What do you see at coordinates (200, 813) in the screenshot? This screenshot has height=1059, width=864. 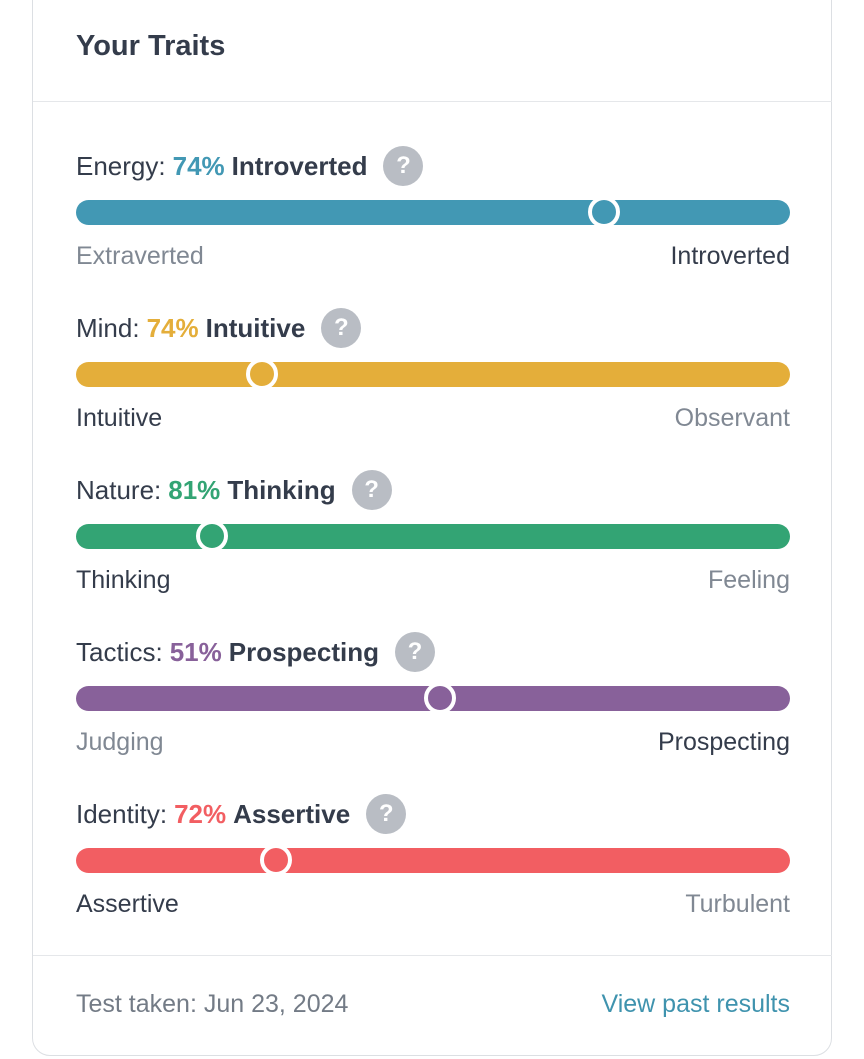 I see `trait-percent: 72%` at bounding box center [200, 813].